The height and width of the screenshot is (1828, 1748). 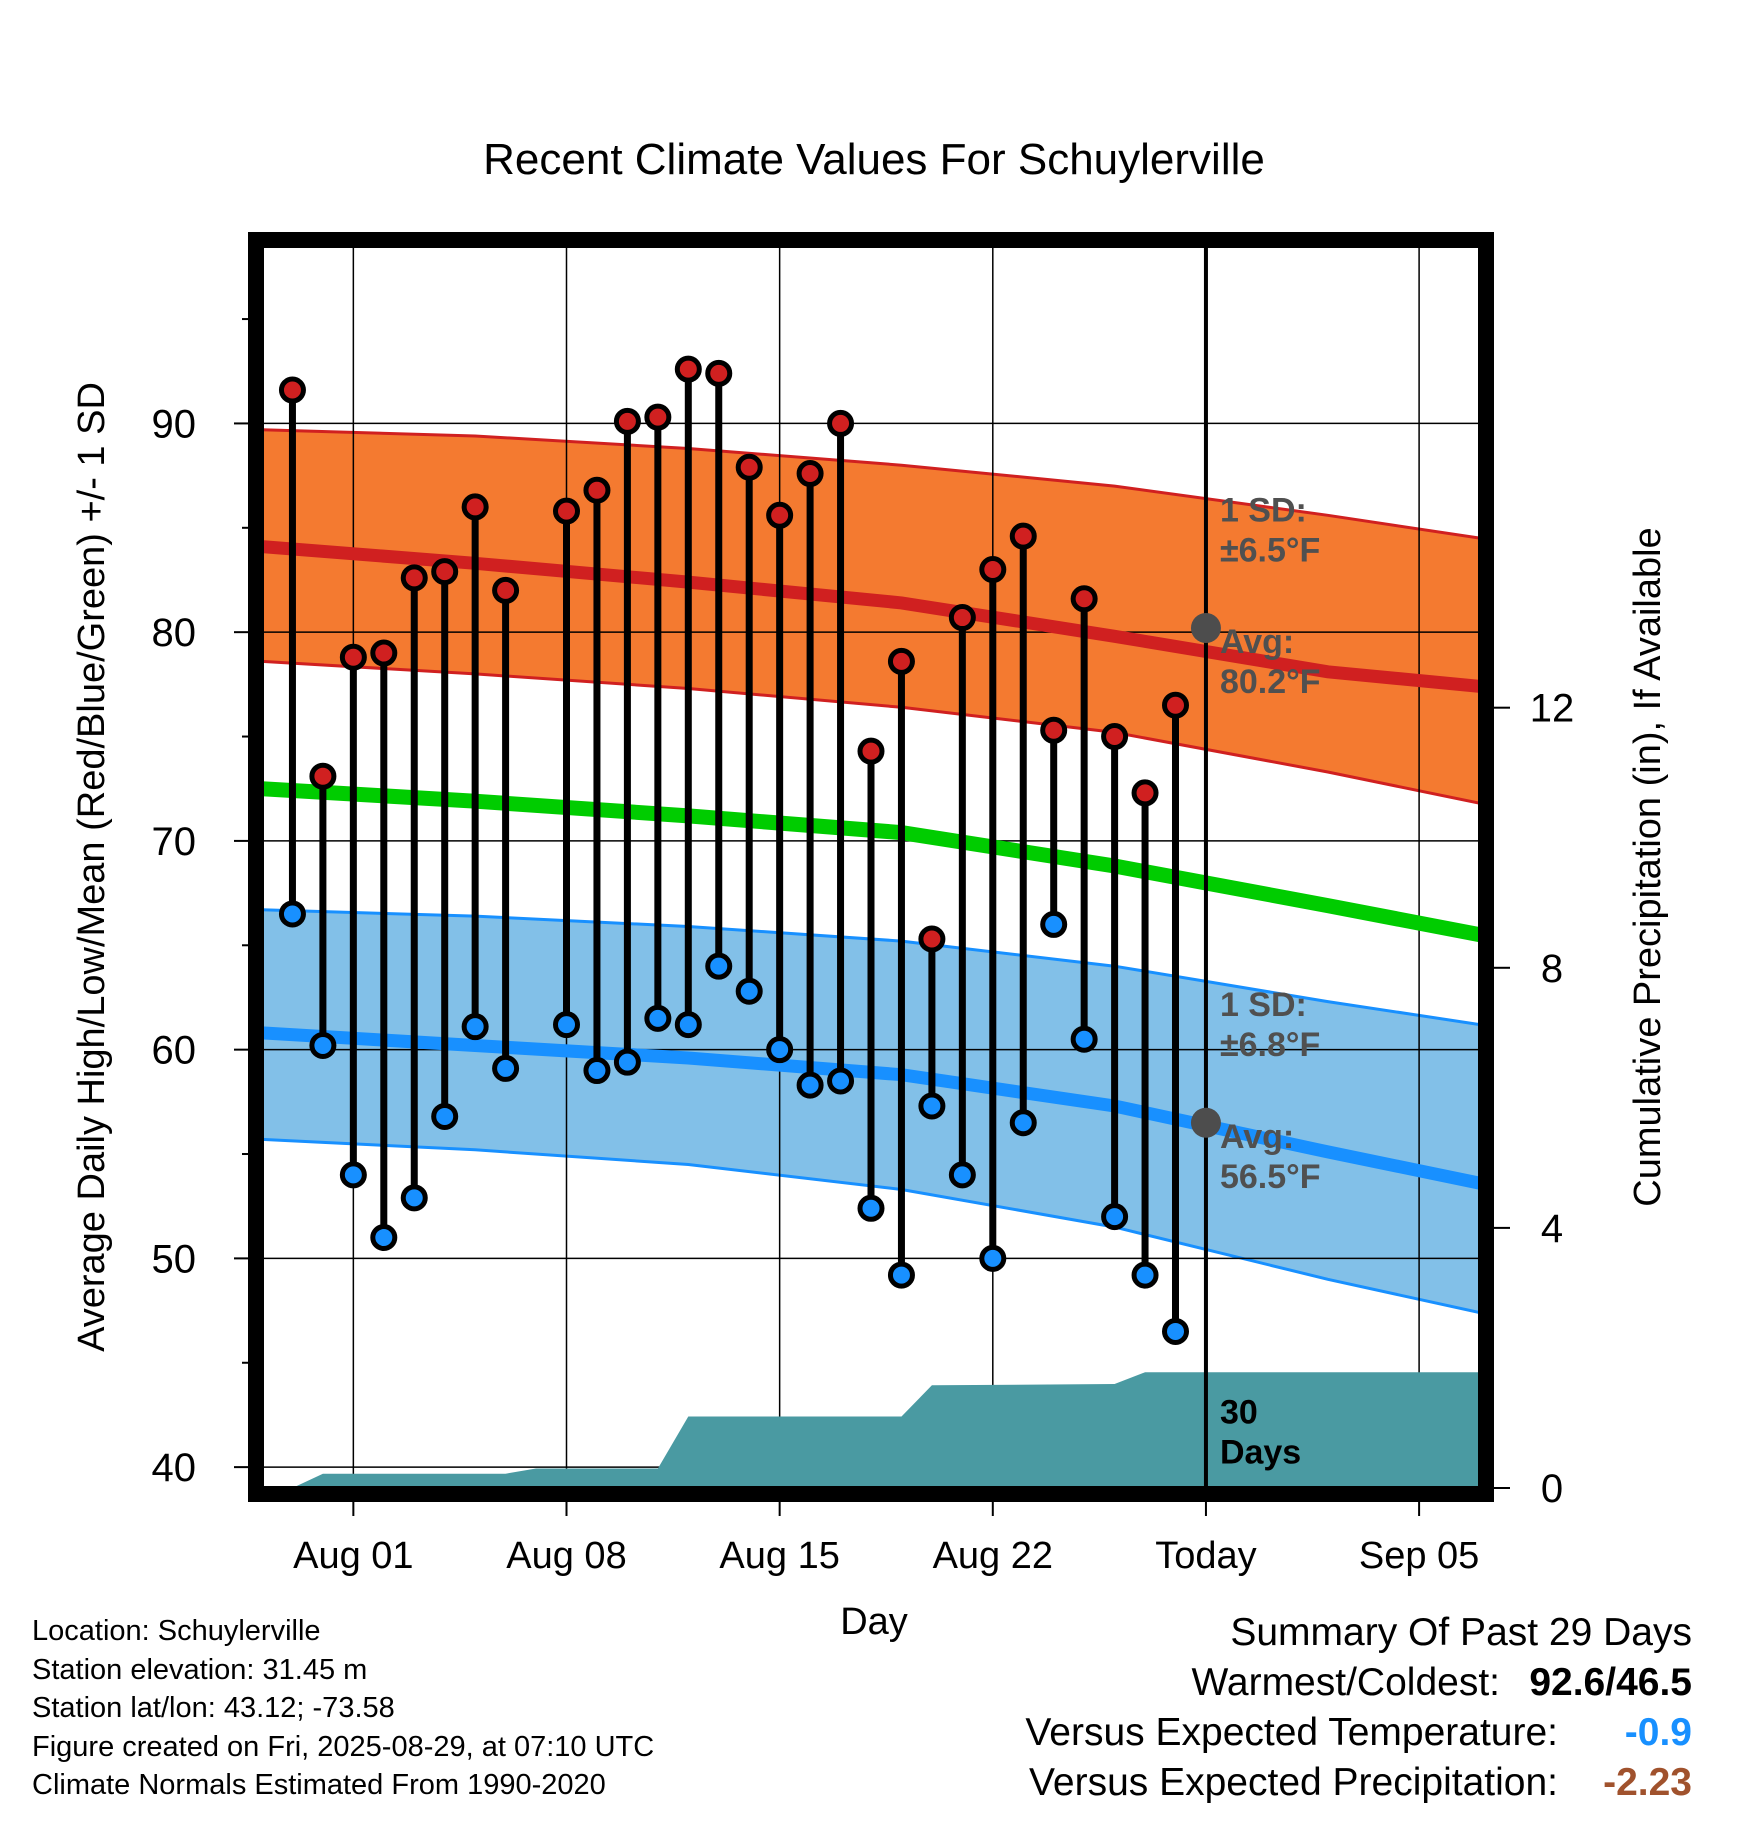 I want to click on normals-text: Climate Normals Estimated From 1990-2020, so click(x=319, y=1785).